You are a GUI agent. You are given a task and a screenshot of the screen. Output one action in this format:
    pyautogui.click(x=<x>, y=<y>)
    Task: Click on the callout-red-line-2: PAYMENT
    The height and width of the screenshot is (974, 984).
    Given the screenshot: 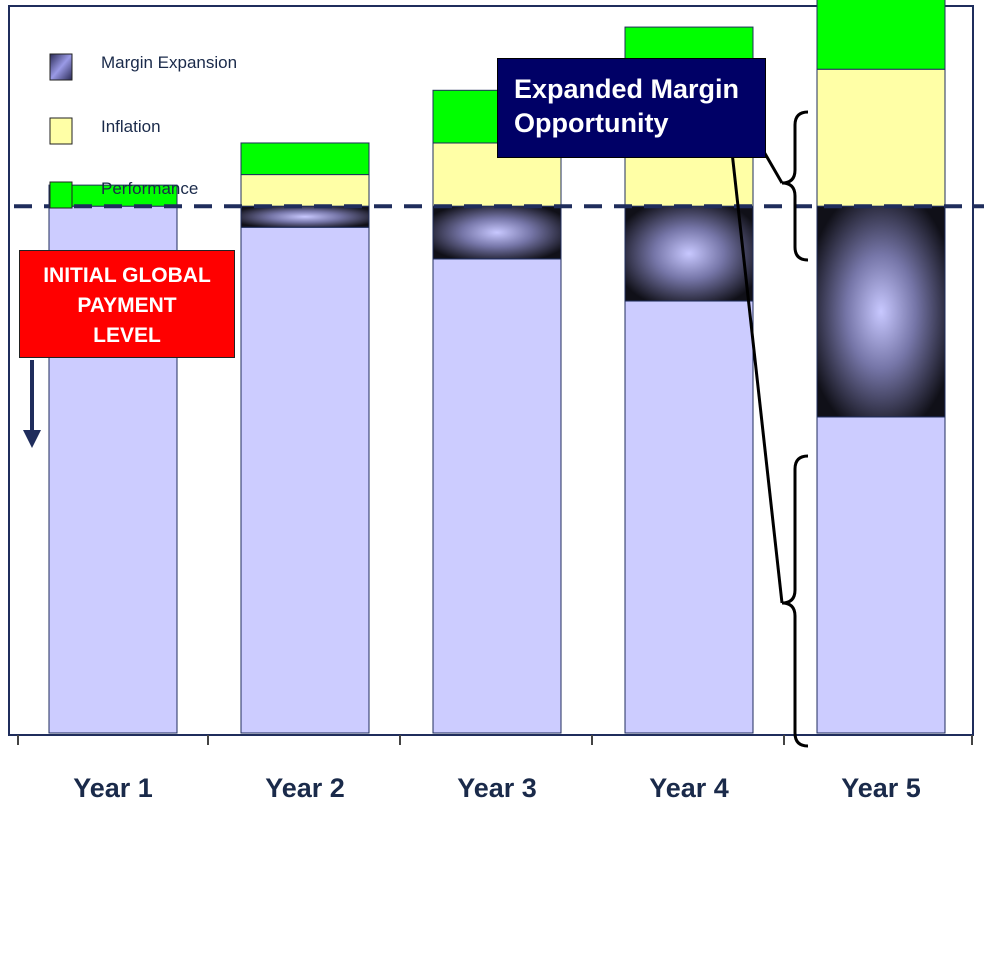 What is the action you would take?
    pyautogui.click(x=127, y=305)
    